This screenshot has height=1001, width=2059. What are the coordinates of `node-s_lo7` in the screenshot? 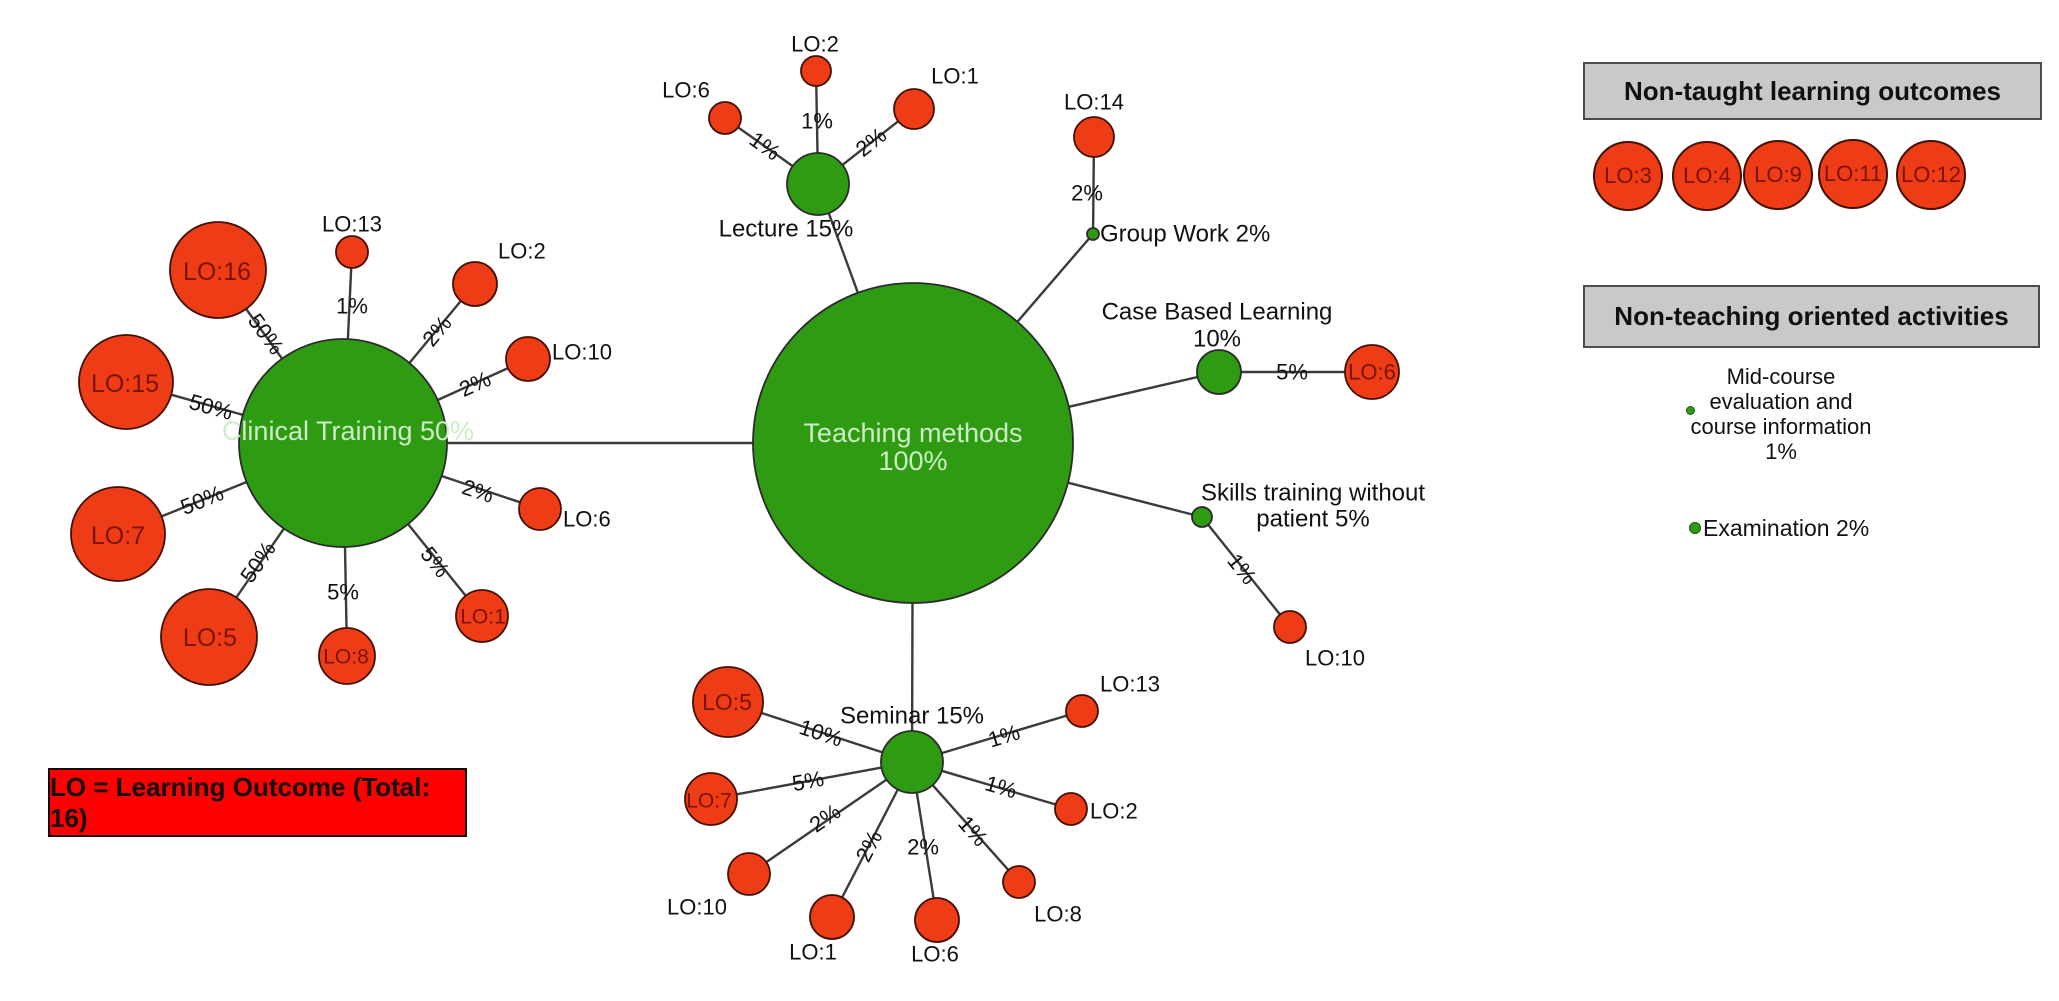 It's located at (711, 799).